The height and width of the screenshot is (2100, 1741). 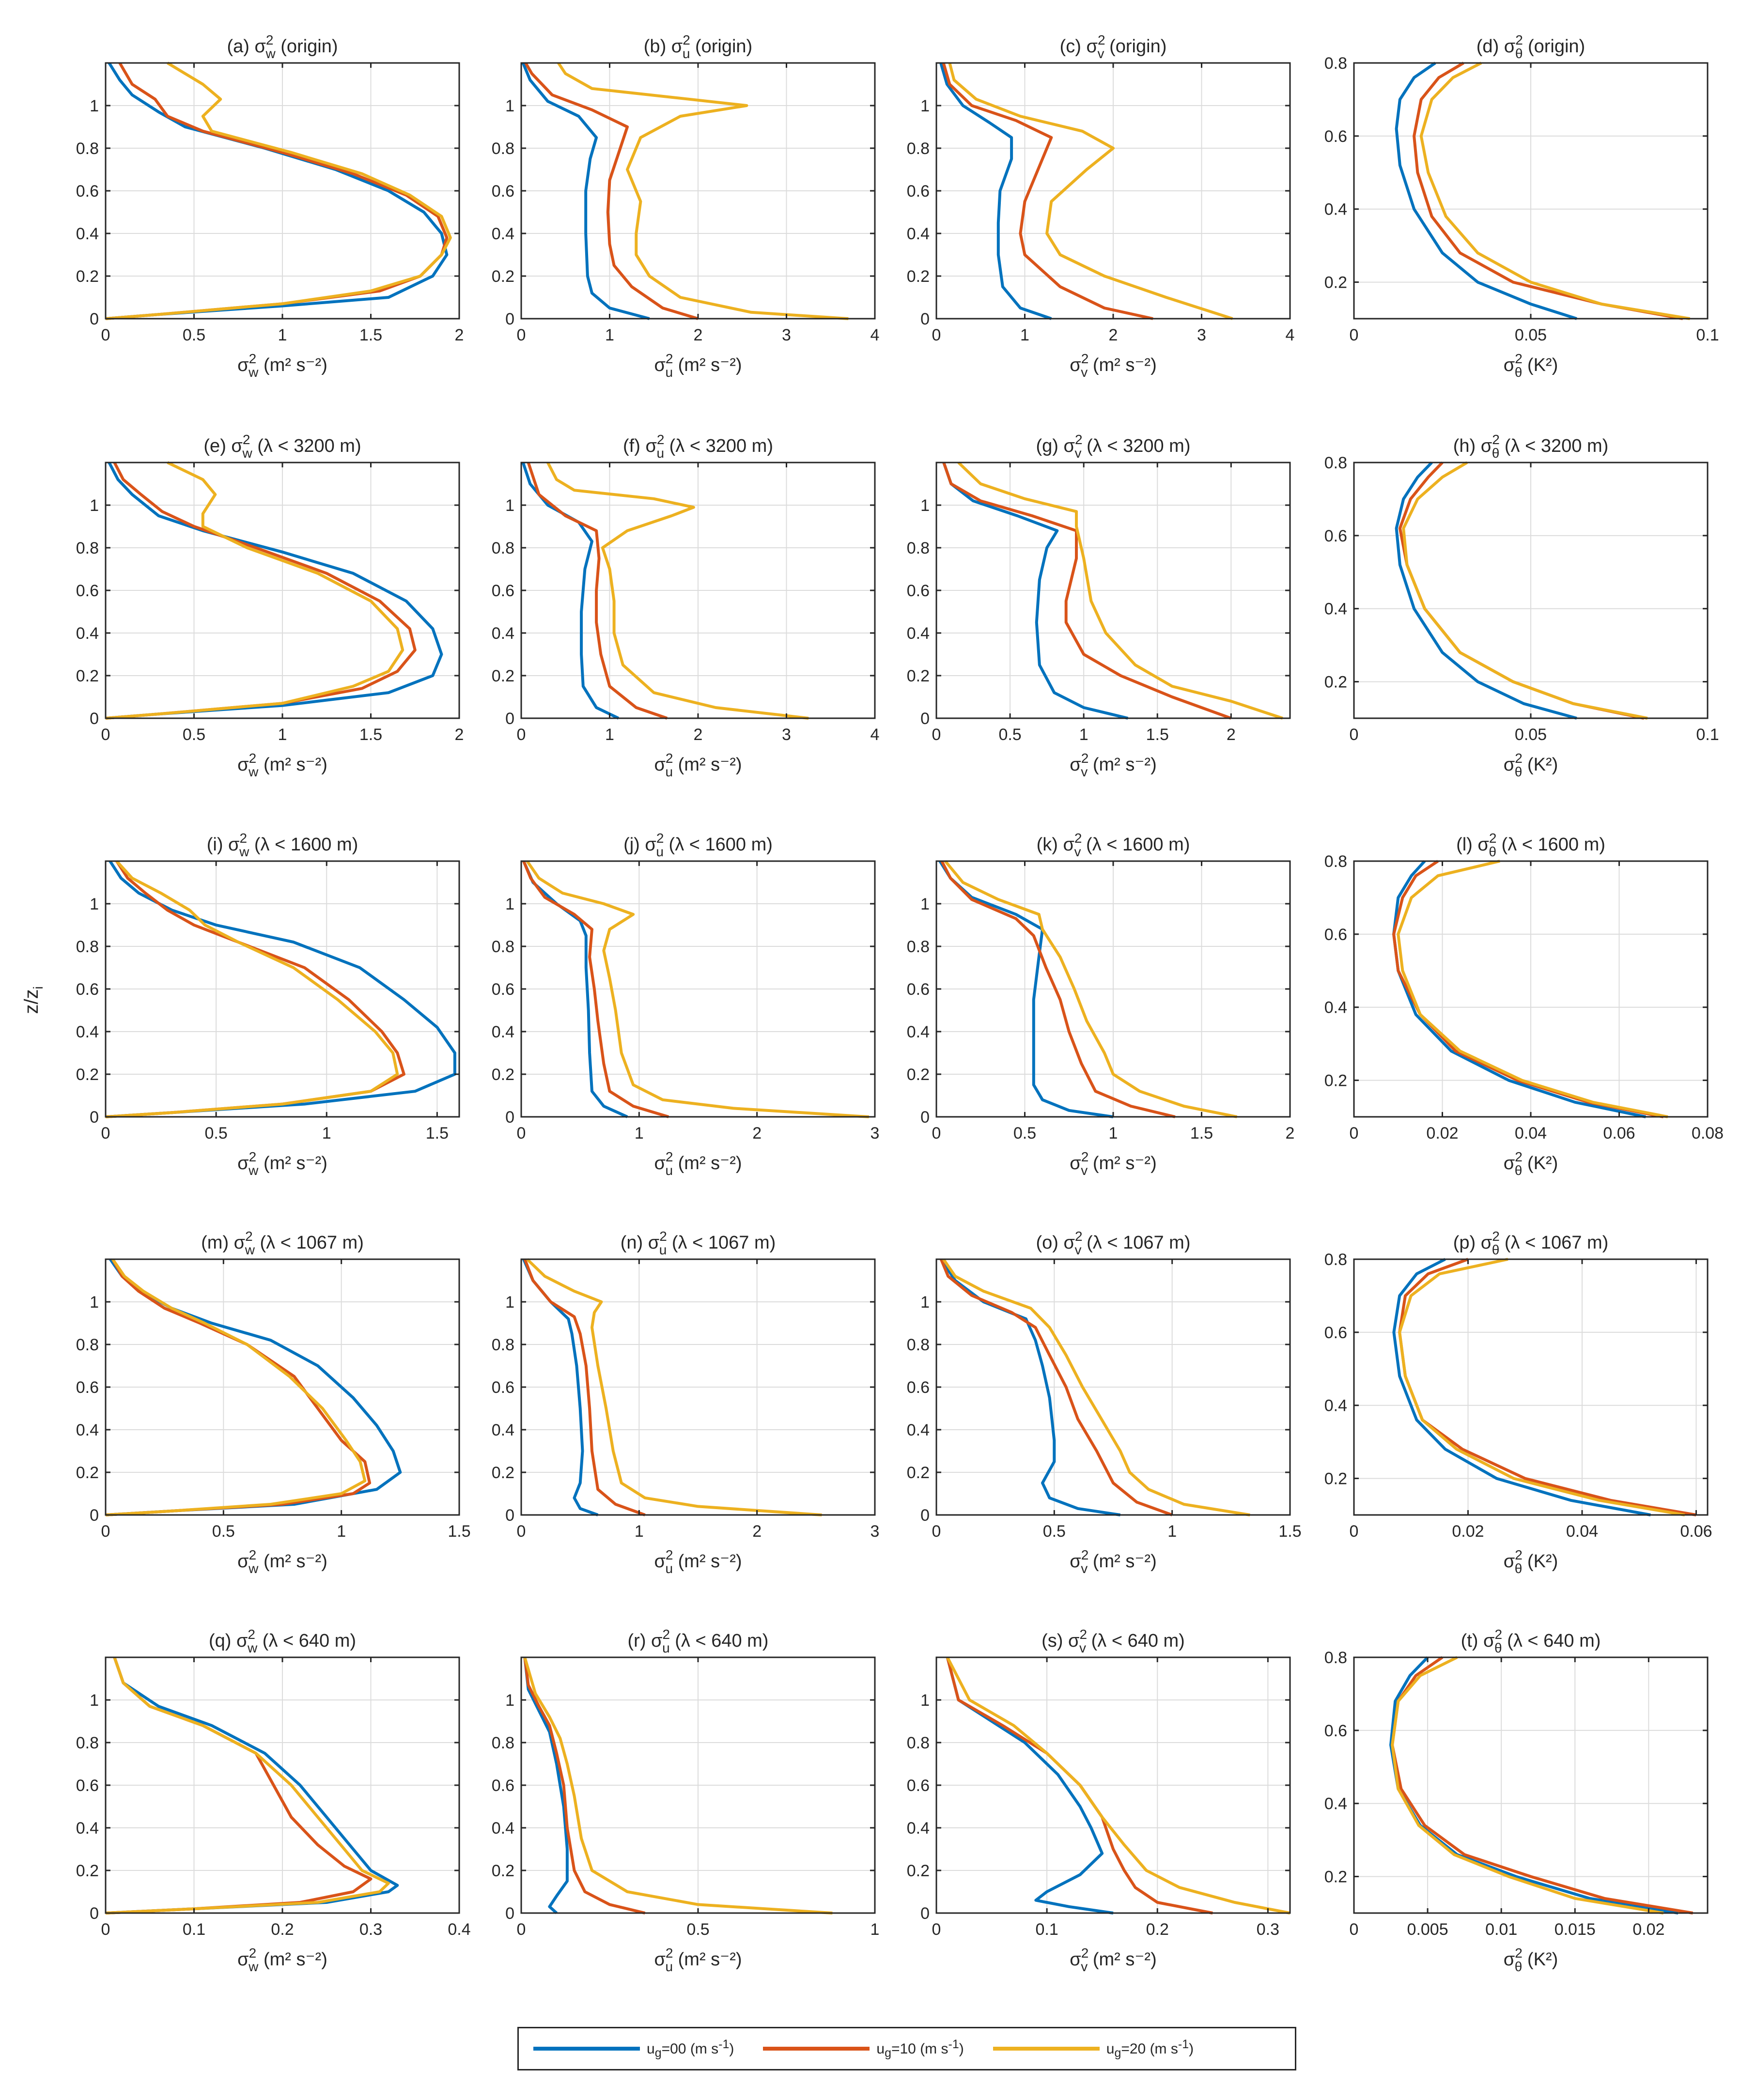 What do you see at coordinates (1427, 1929) in the screenshot?
I see `tick-label-x: 0.005` at bounding box center [1427, 1929].